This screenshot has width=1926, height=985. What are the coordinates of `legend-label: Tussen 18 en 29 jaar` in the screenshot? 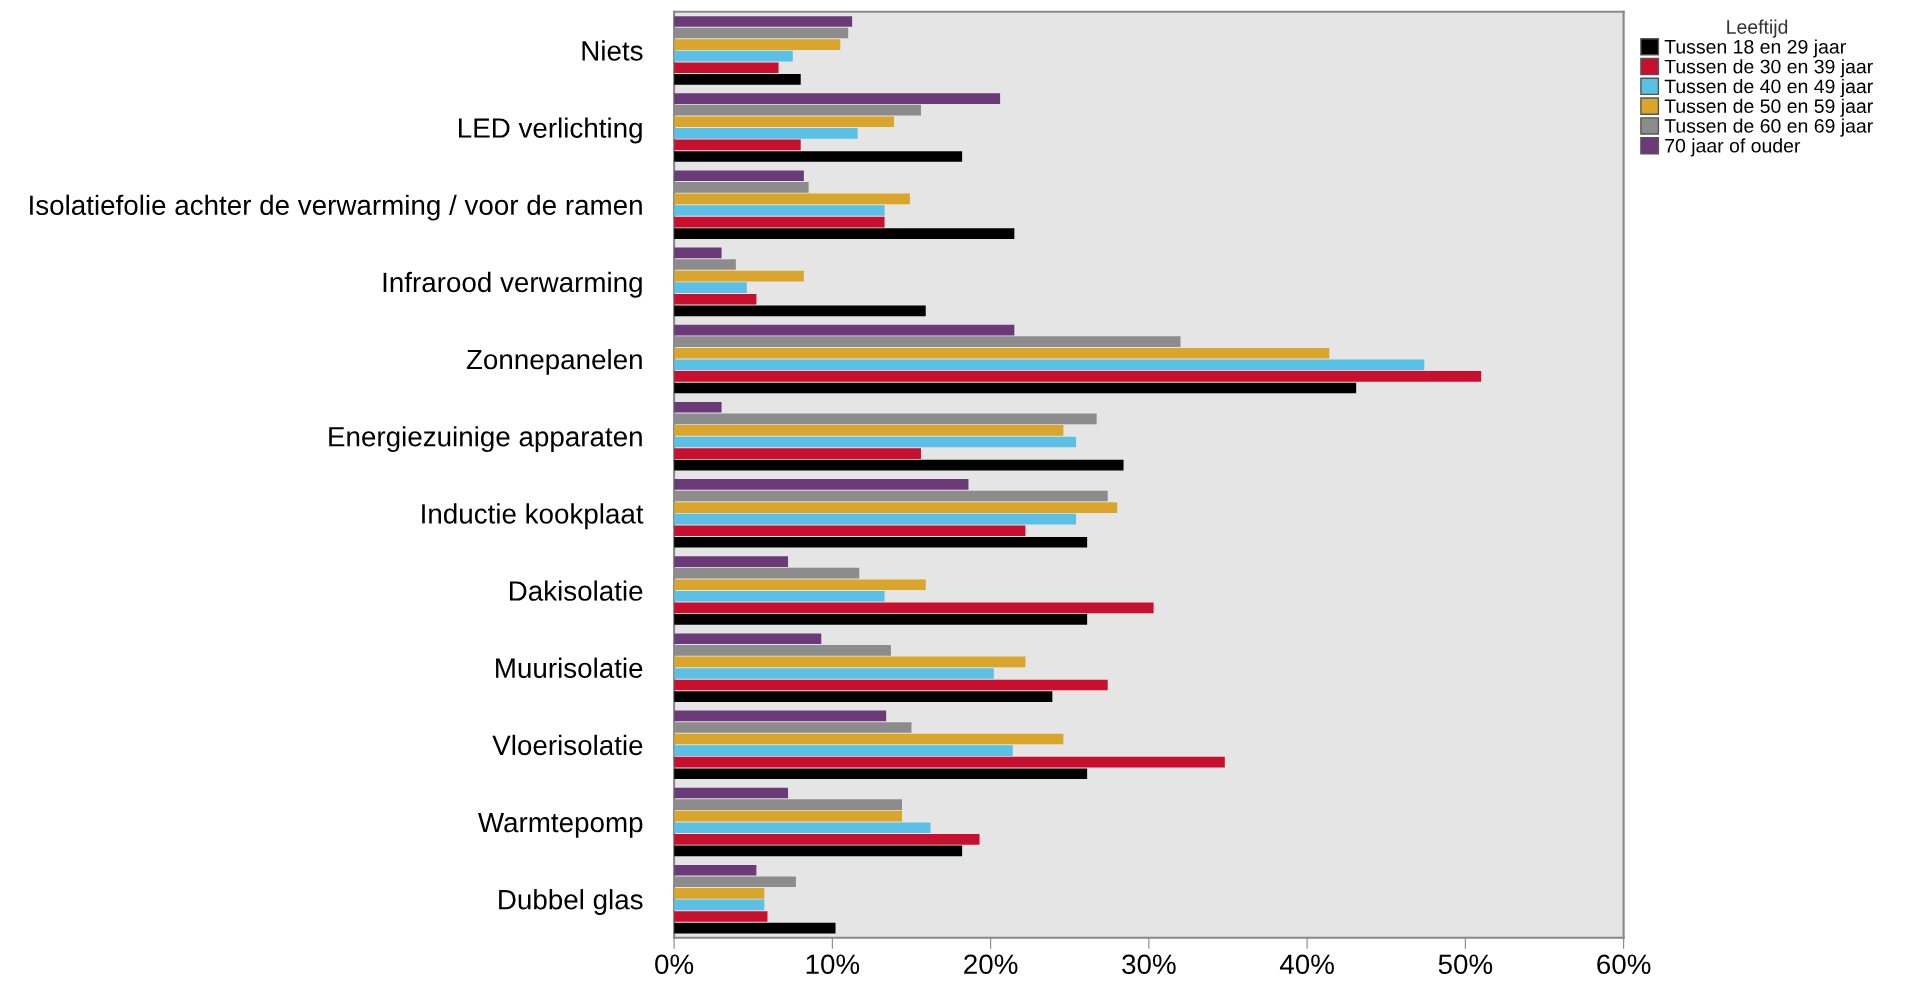 It's located at (1755, 48).